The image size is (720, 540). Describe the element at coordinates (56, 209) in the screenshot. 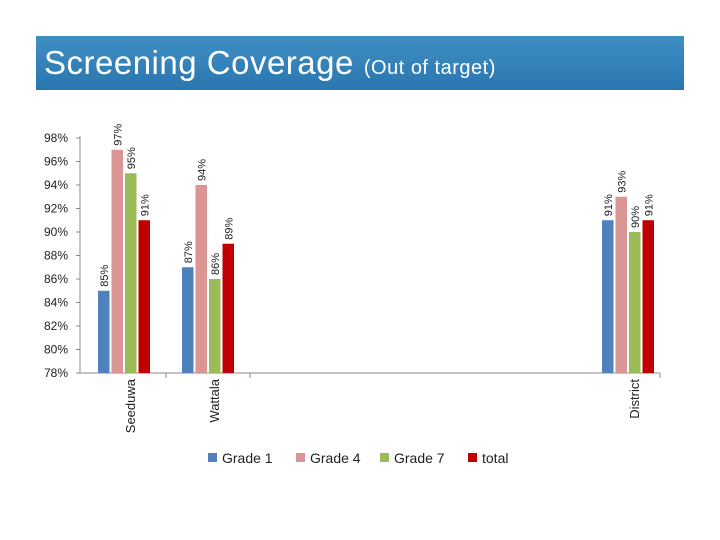

I see `y-tick-label: 92%` at that location.